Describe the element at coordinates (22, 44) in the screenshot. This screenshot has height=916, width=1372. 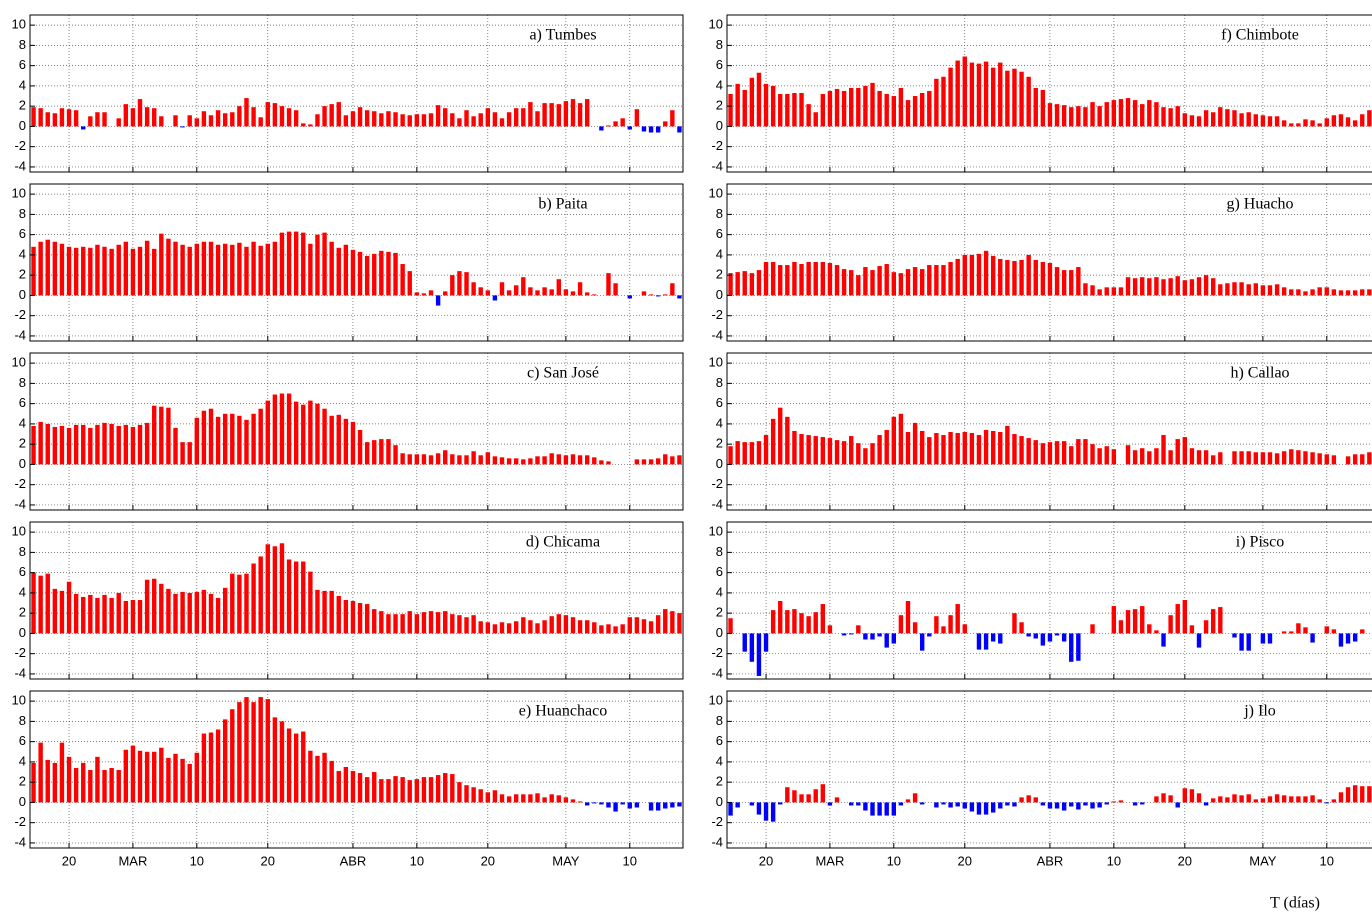
I see `y-tick-label: 8` at that location.